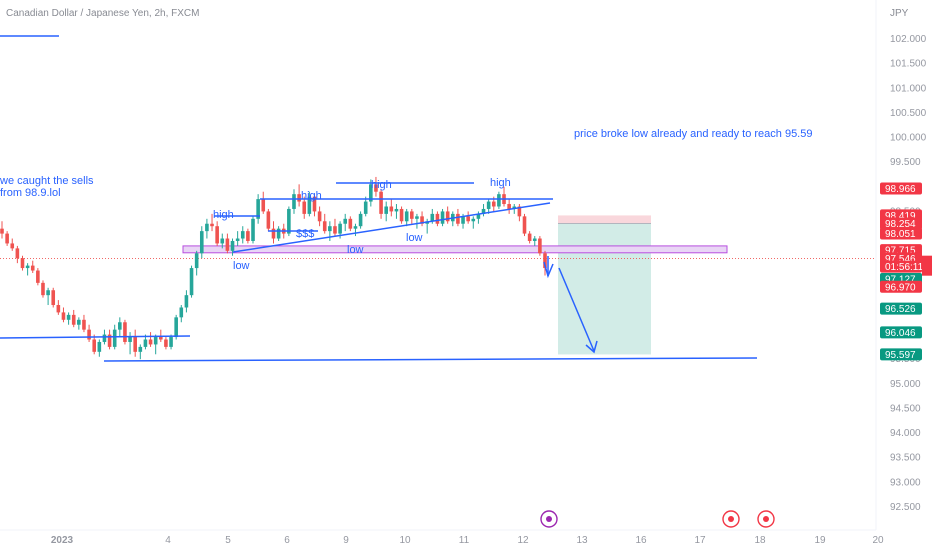  I want to click on x-tick-label: 9, so click(346, 540).